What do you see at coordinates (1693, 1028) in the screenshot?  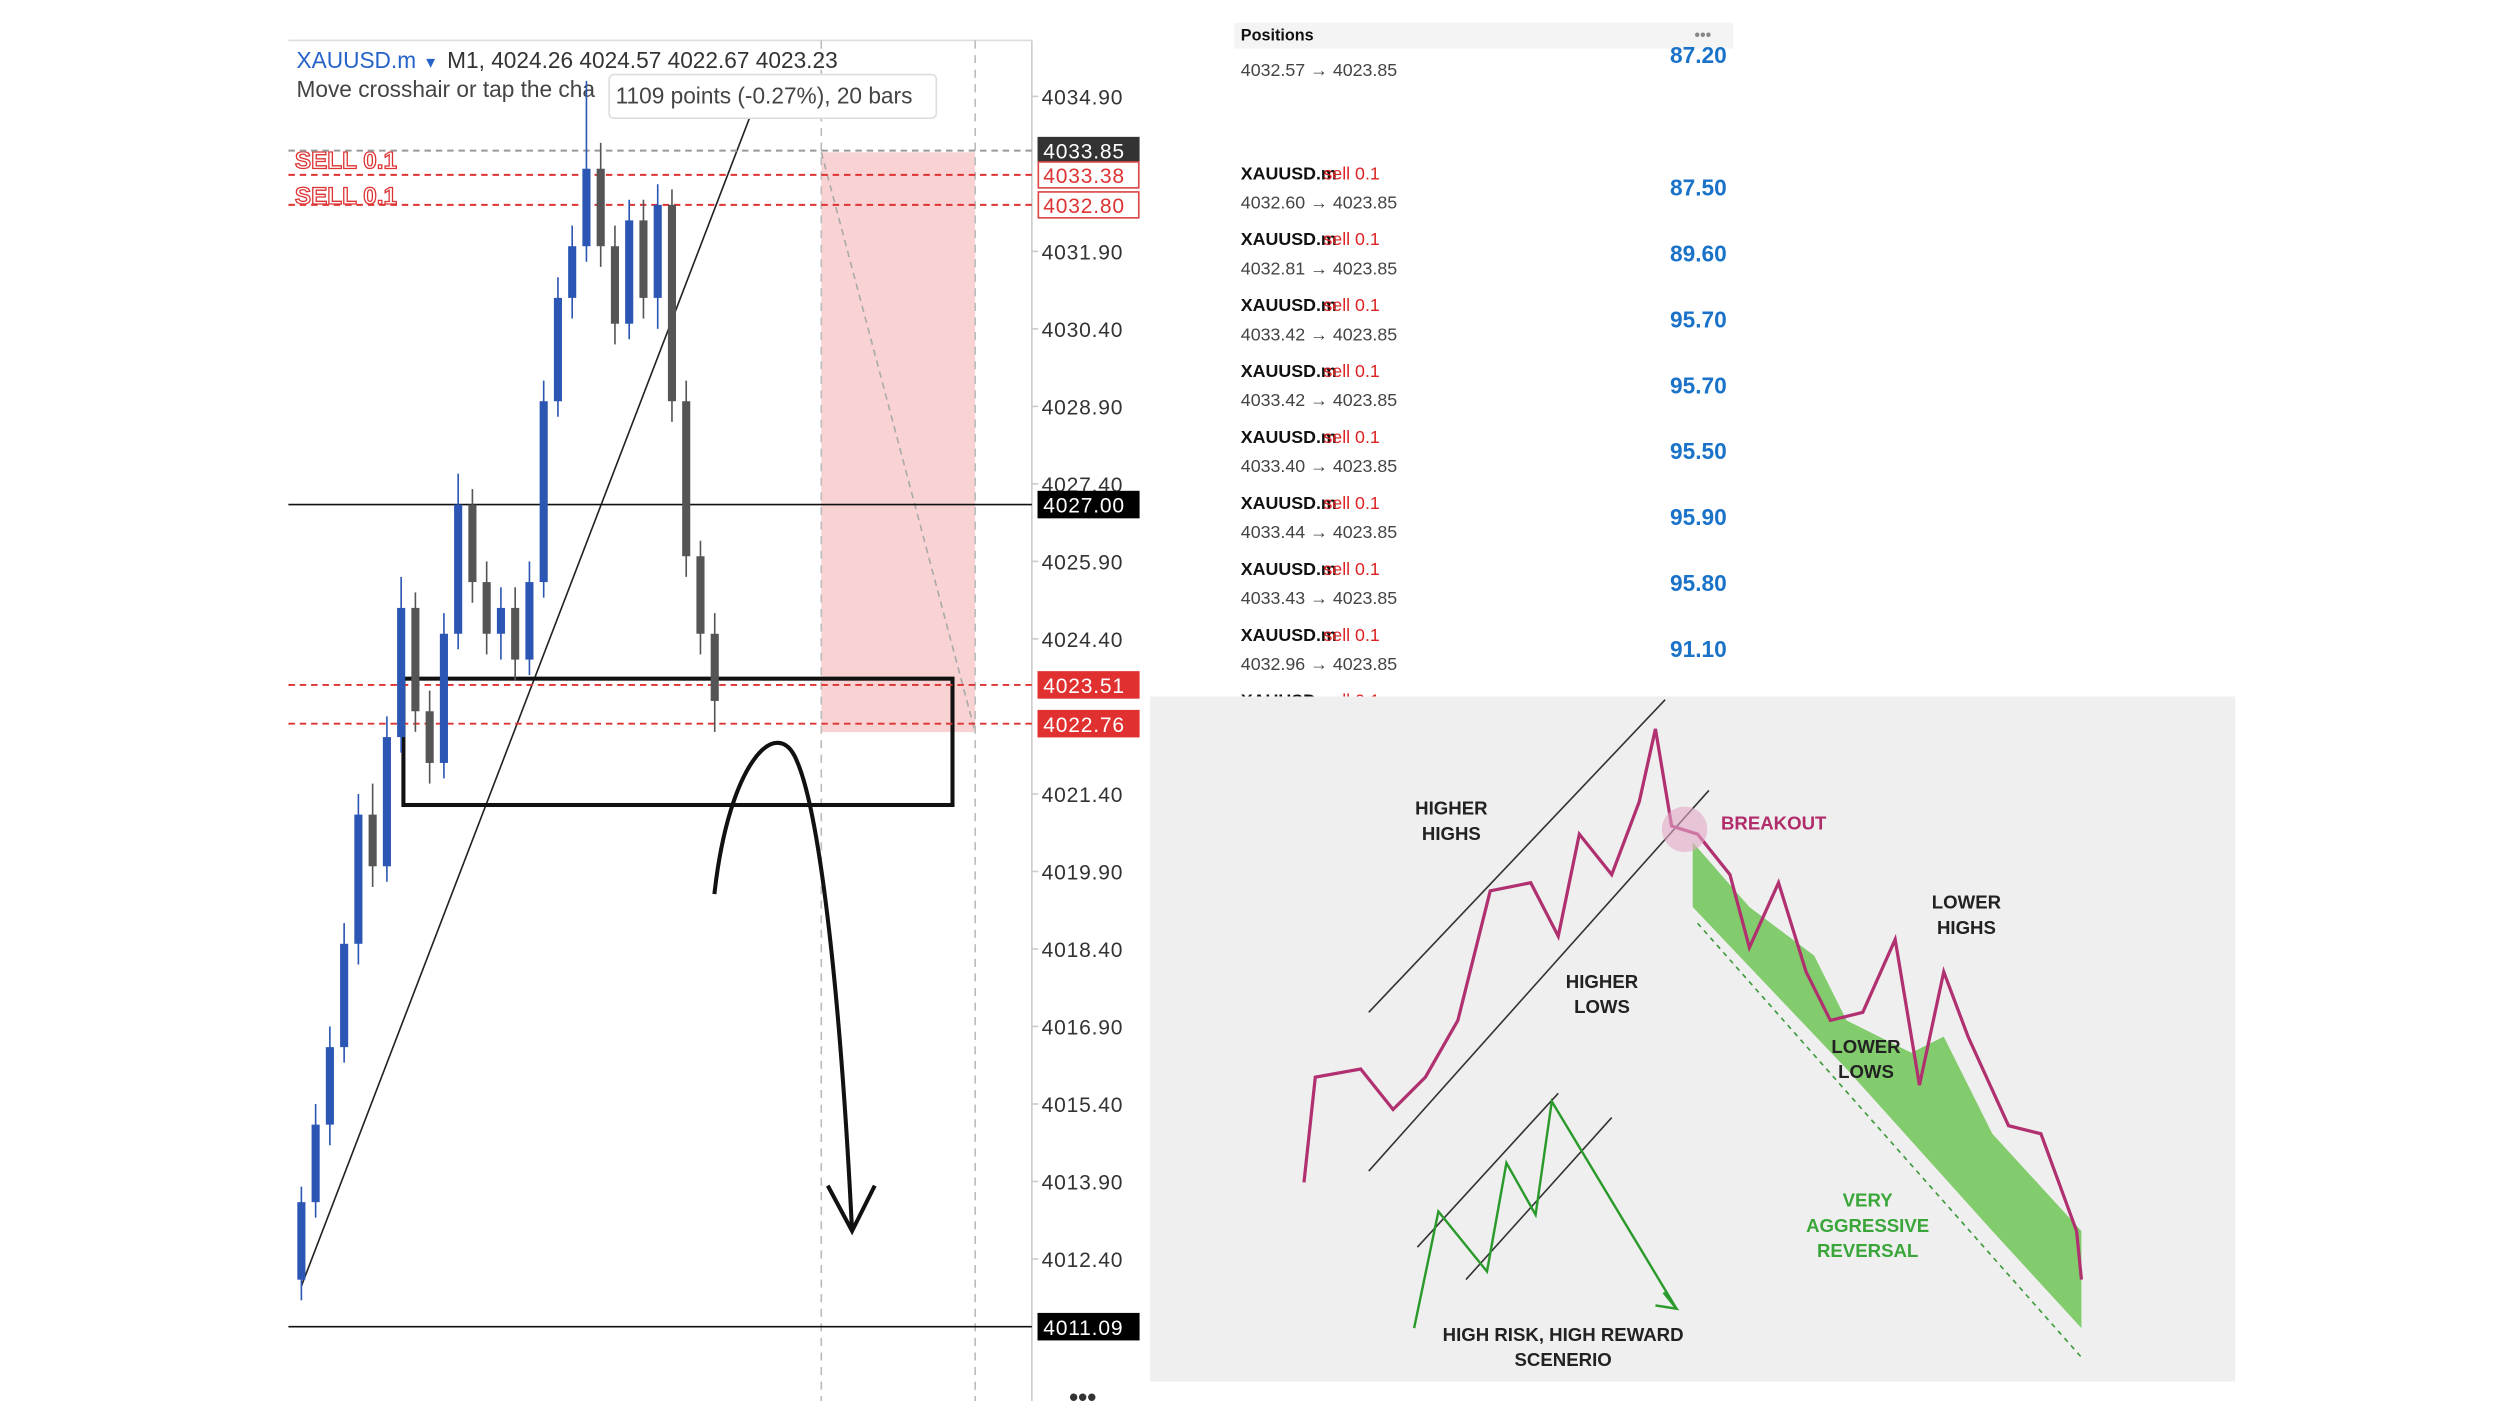 I see `infographic-art` at bounding box center [1693, 1028].